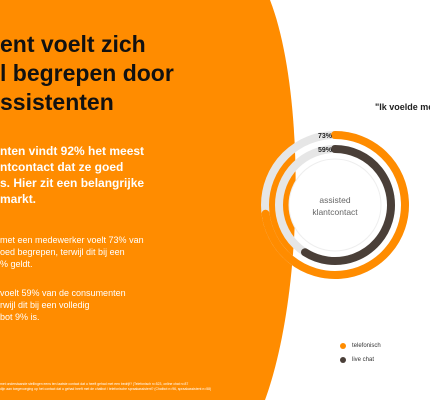  What do you see at coordinates (343, 346) in the screenshot?
I see `legend-swatch-telefonisch` at bounding box center [343, 346].